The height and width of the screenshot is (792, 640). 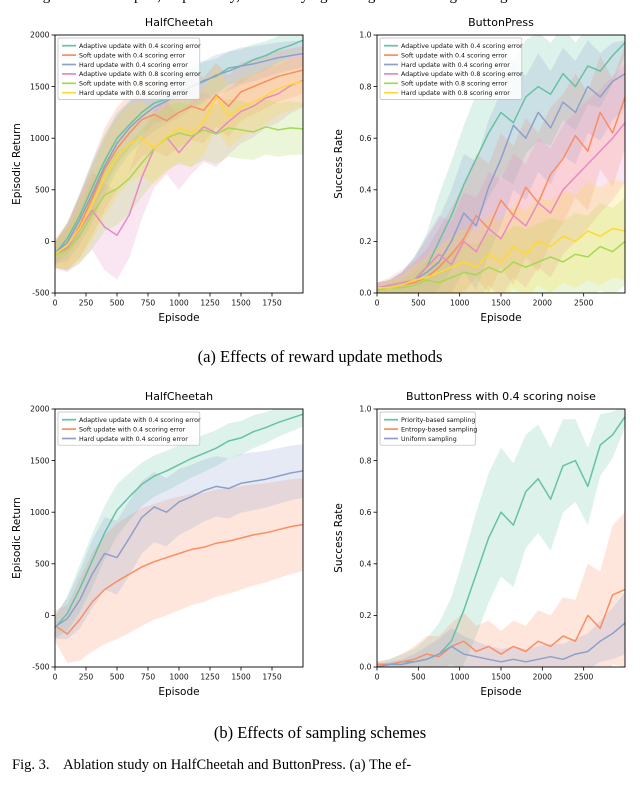 What do you see at coordinates (429, 439) in the screenshot?
I see `svg-text: Uniform sampling` at bounding box center [429, 439].